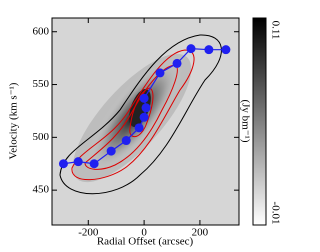 The height and width of the screenshot is (252, 320). Describe the element at coordinates (145, 242) in the screenshot. I see `x-axis-label: Radial Offset (arcsec)` at that location.